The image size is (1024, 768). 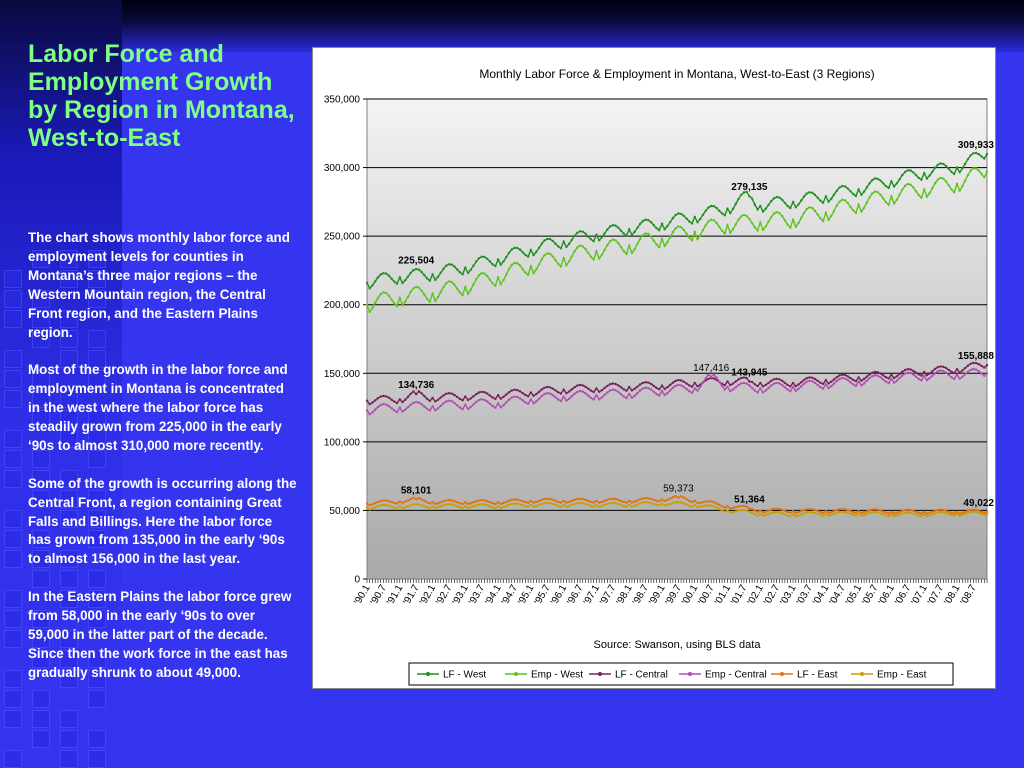 What do you see at coordinates (674, 595) in the screenshot?
I see `x-tick-label: '99.7` at bounding box center [674, 595].